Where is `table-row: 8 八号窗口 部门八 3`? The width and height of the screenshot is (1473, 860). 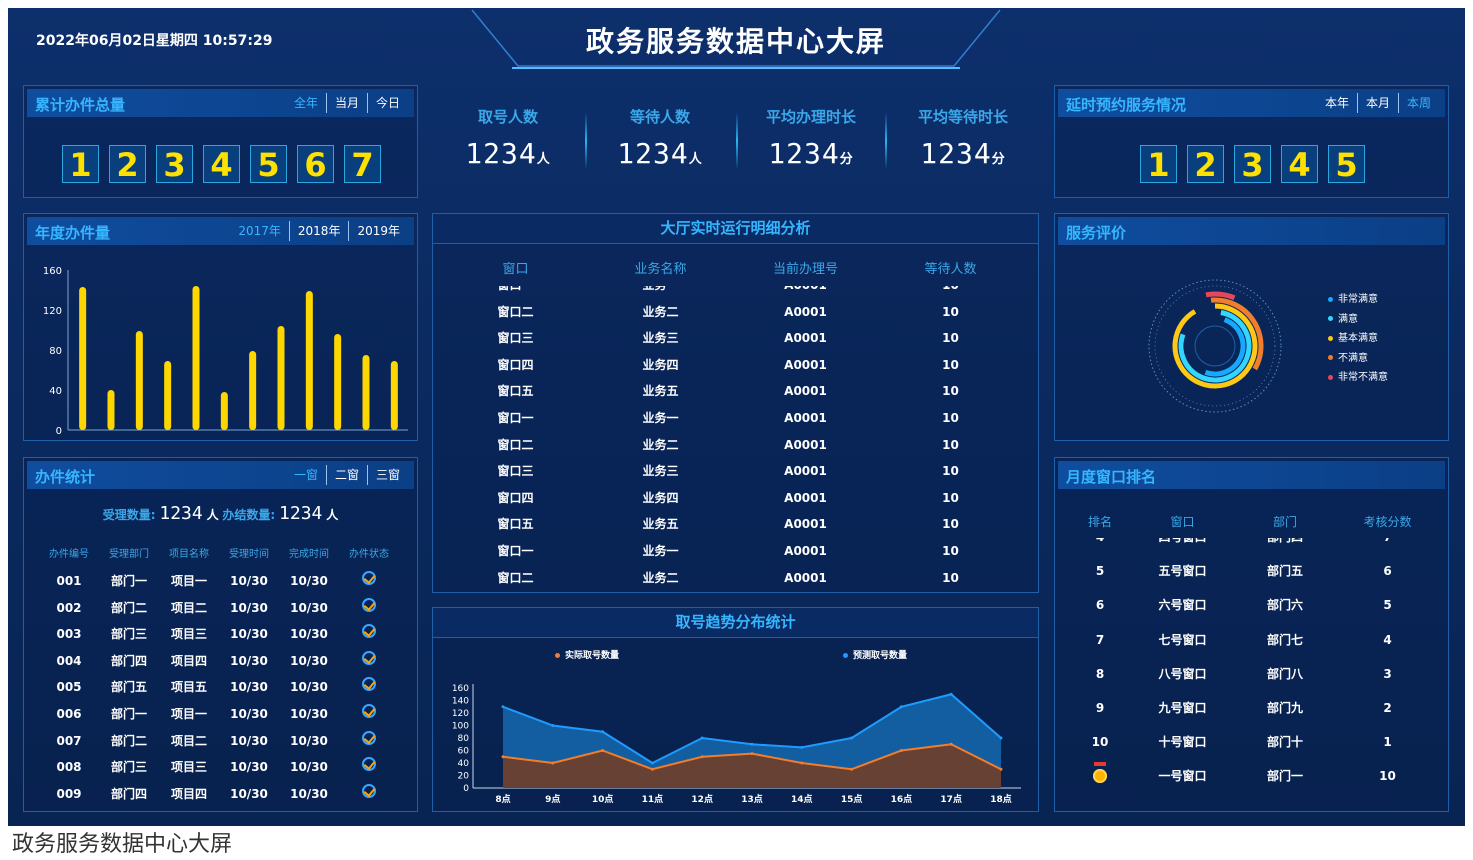
table-row: 8 八号窗口 部门八 3 is located at coordinates (1245, 674).